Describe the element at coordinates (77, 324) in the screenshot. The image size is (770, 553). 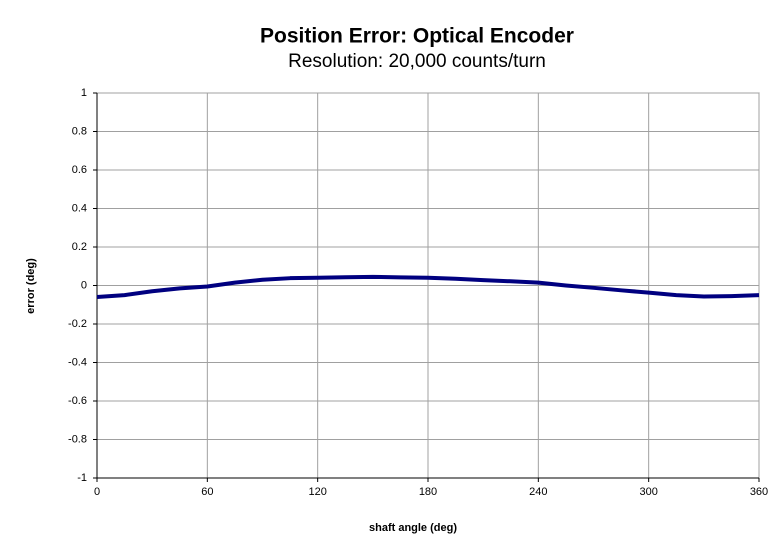
I see `y-tick-label: -0.2` at that location.